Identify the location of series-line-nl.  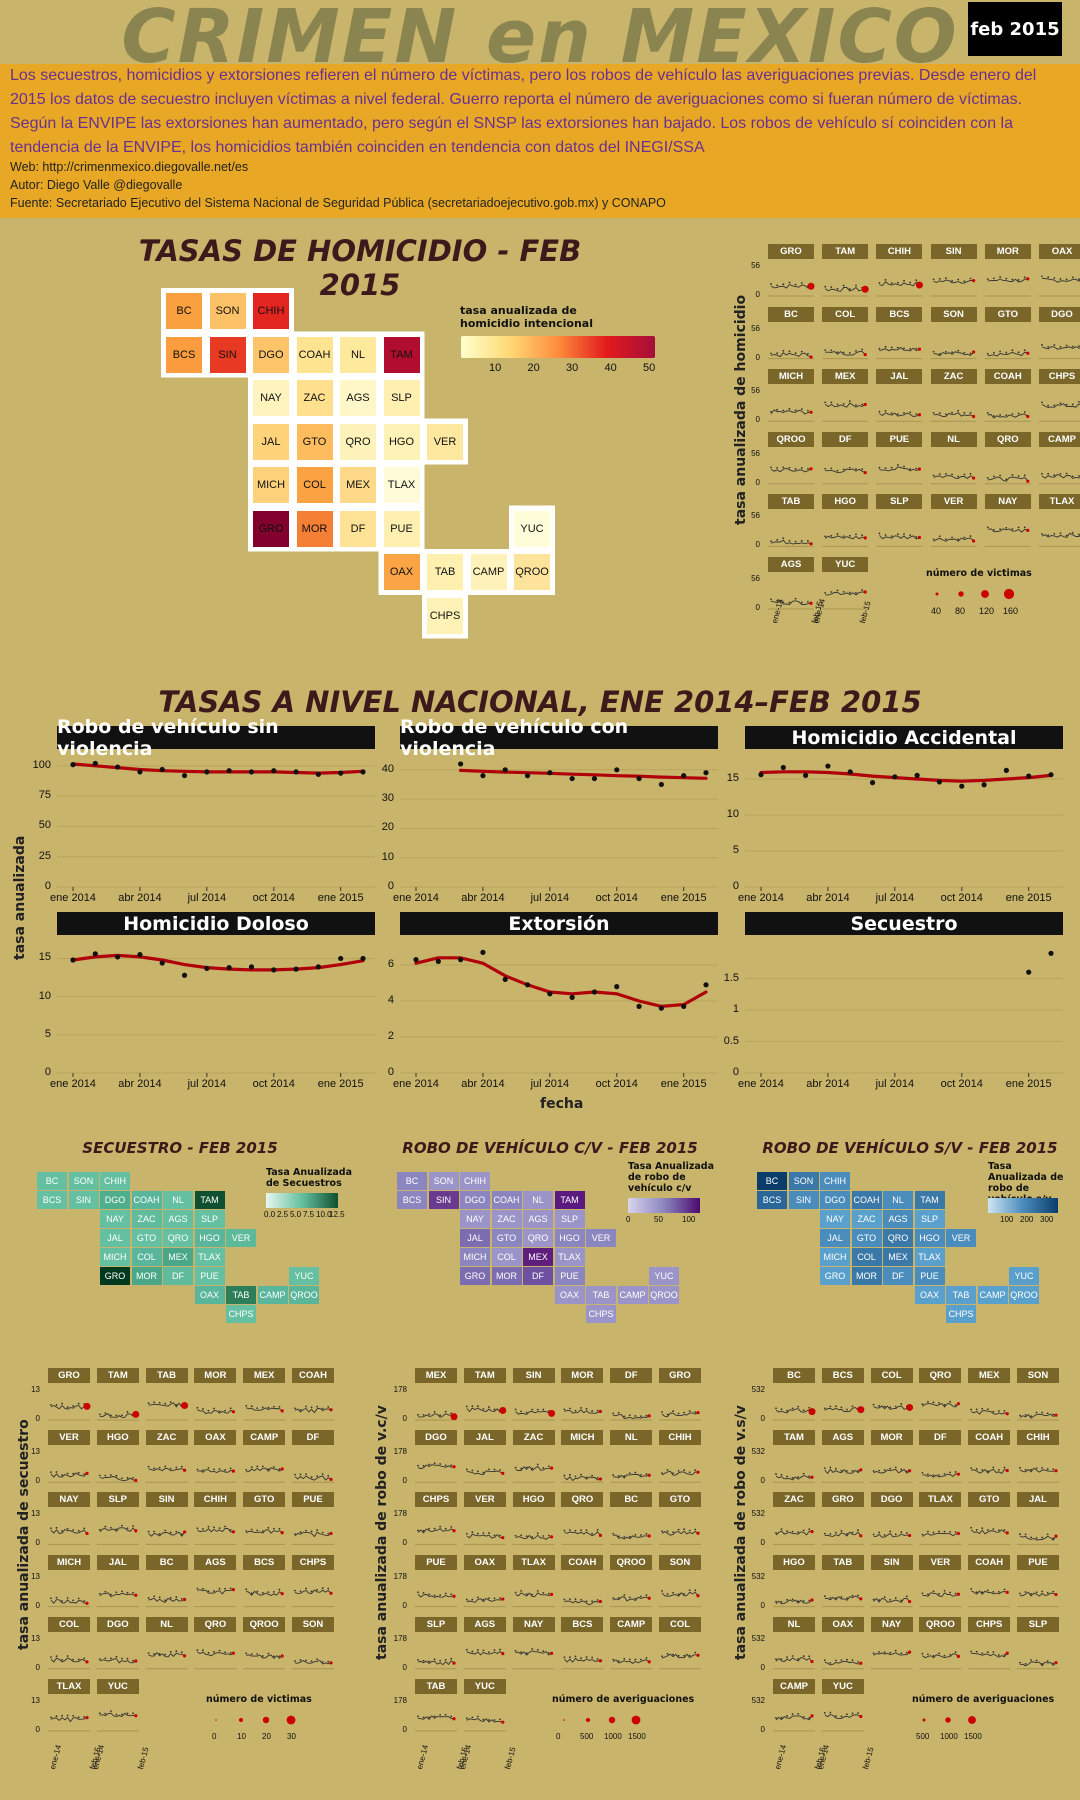
(953, 477).